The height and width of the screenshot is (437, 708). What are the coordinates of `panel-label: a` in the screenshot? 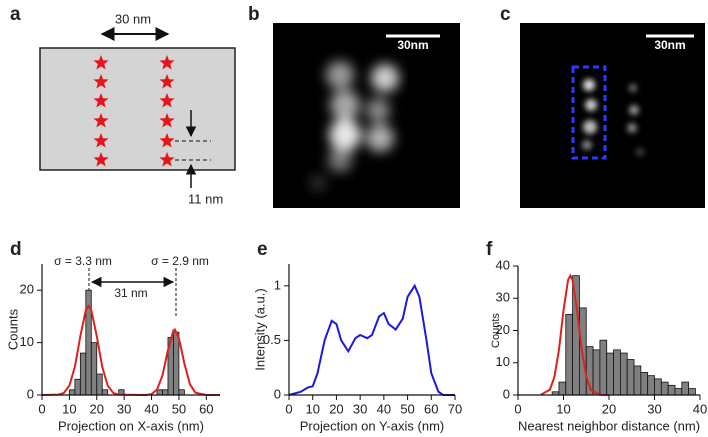 It's located at (15, 14).